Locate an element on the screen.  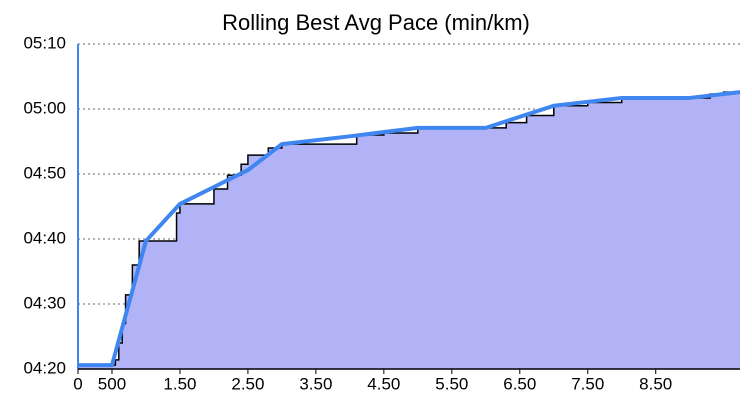
x-tick-label: 0 is located at coordinates (77, 383).